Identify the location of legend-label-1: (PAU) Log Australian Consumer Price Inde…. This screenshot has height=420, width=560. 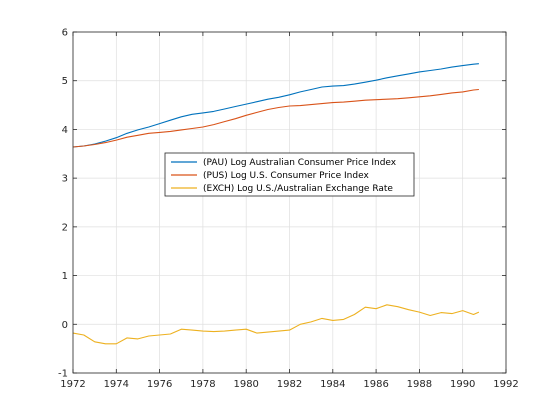
(300, 163).